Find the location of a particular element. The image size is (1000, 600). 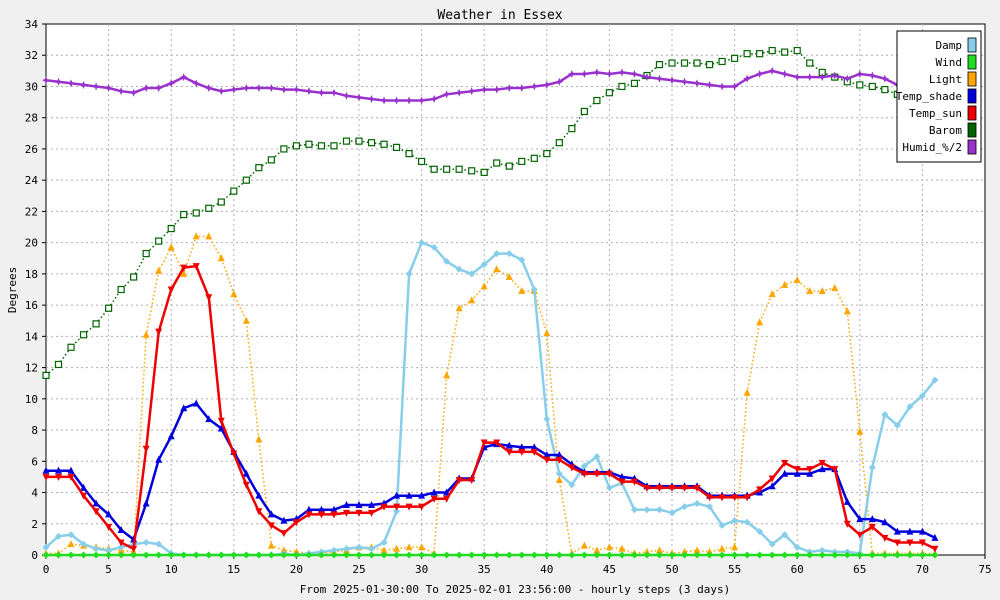

legend-swatch-barom is located at coordinates (972, 130).